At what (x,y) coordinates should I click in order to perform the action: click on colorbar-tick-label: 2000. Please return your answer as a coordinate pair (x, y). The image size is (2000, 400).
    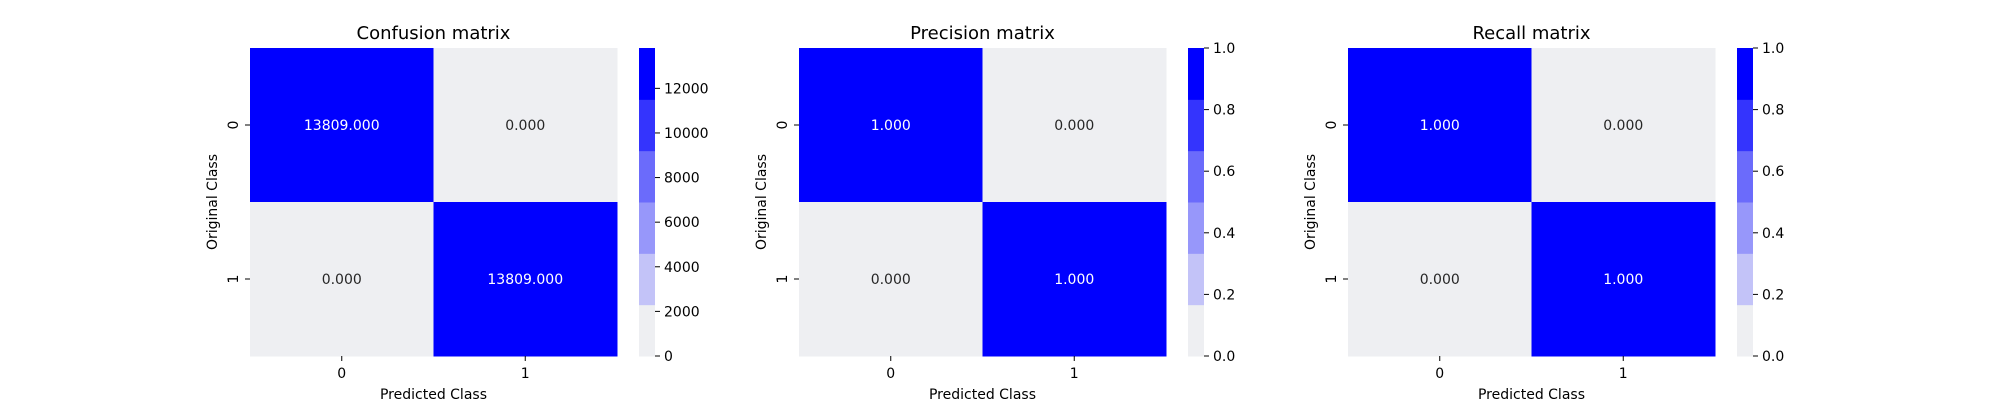
    Looking at the image, I should click on (682, 312).